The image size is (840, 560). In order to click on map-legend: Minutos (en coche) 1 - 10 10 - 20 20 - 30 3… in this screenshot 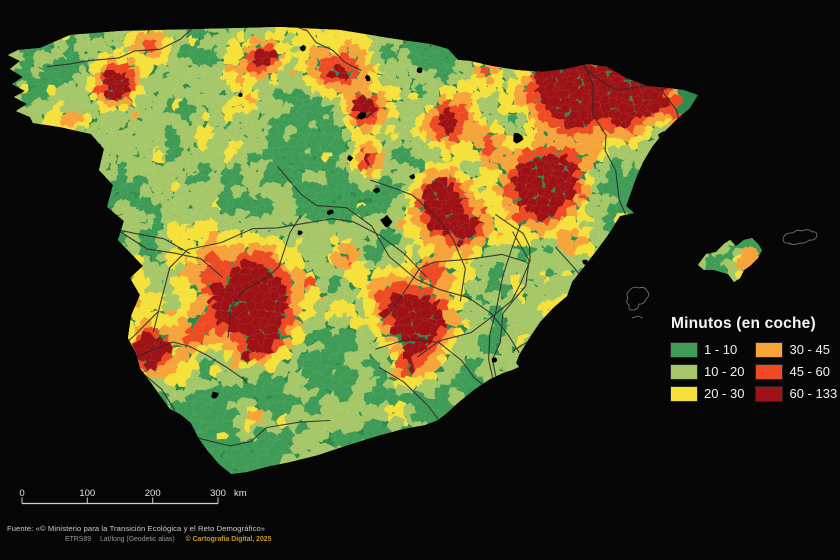, I will do `click(754, 358)`.